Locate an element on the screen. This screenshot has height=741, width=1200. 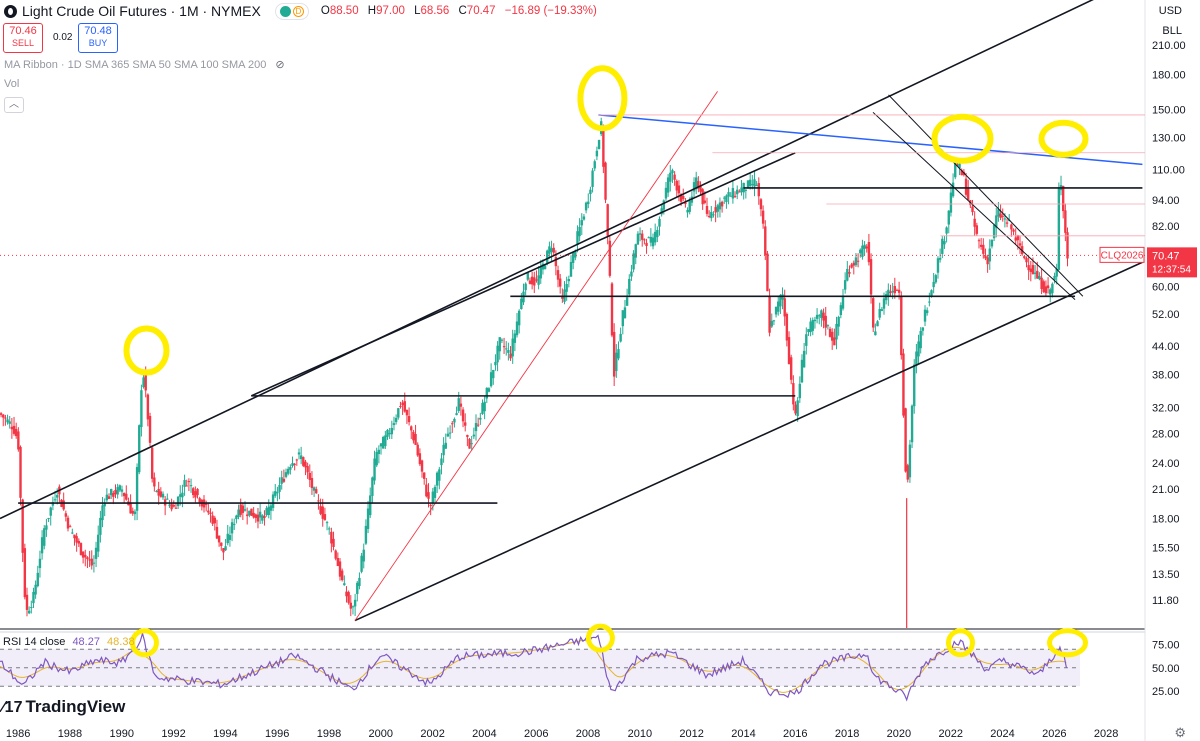
market-open-icon is located at coordinates (285, 11).